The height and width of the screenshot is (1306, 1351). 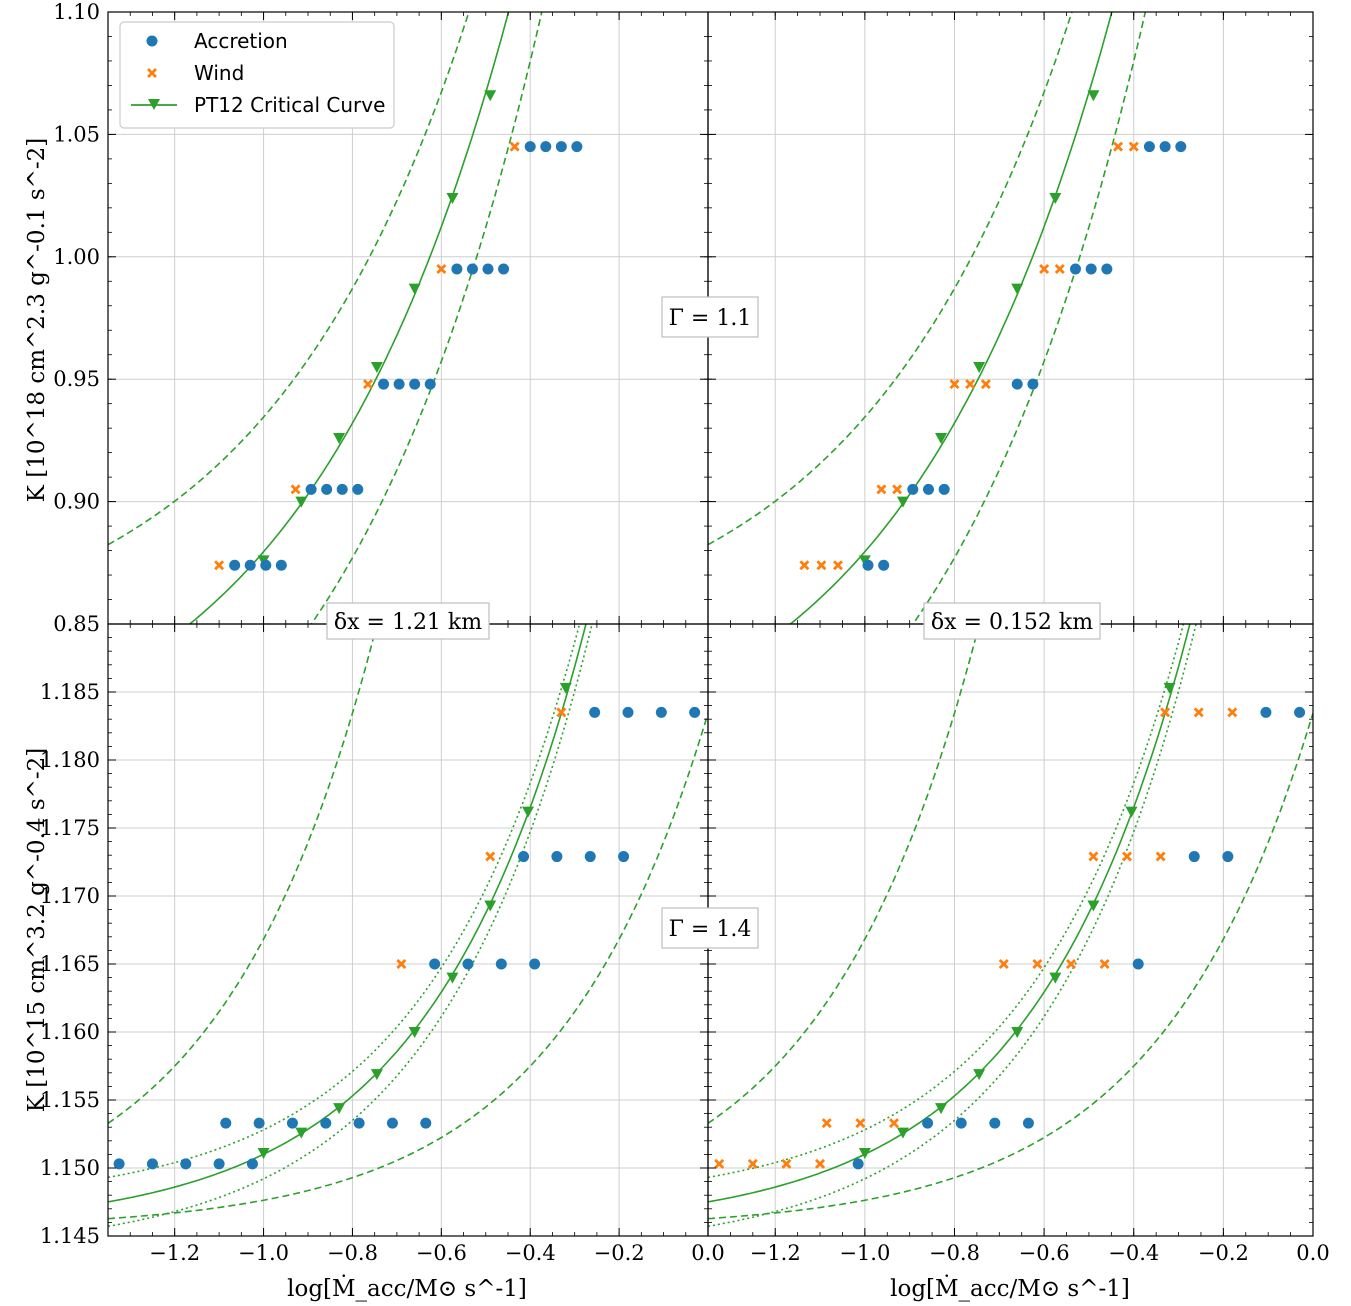 What do you see at coordinates (710, 317) in the screenshot?
I see `gamma-label-top-box: Γ = 1.1` at bounding box center [710, 317].